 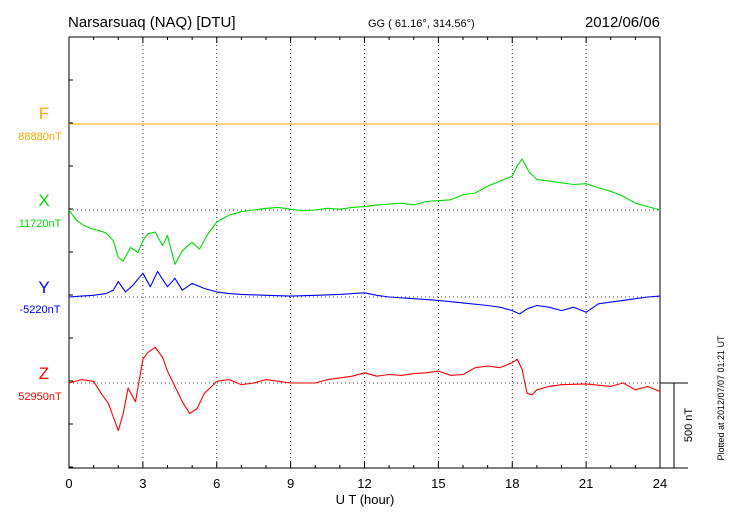 What do you see at coordinates (40, 310) in the screenshot?
I see `baseline-value-y: -5220nT` at bounding box center [40, 310].